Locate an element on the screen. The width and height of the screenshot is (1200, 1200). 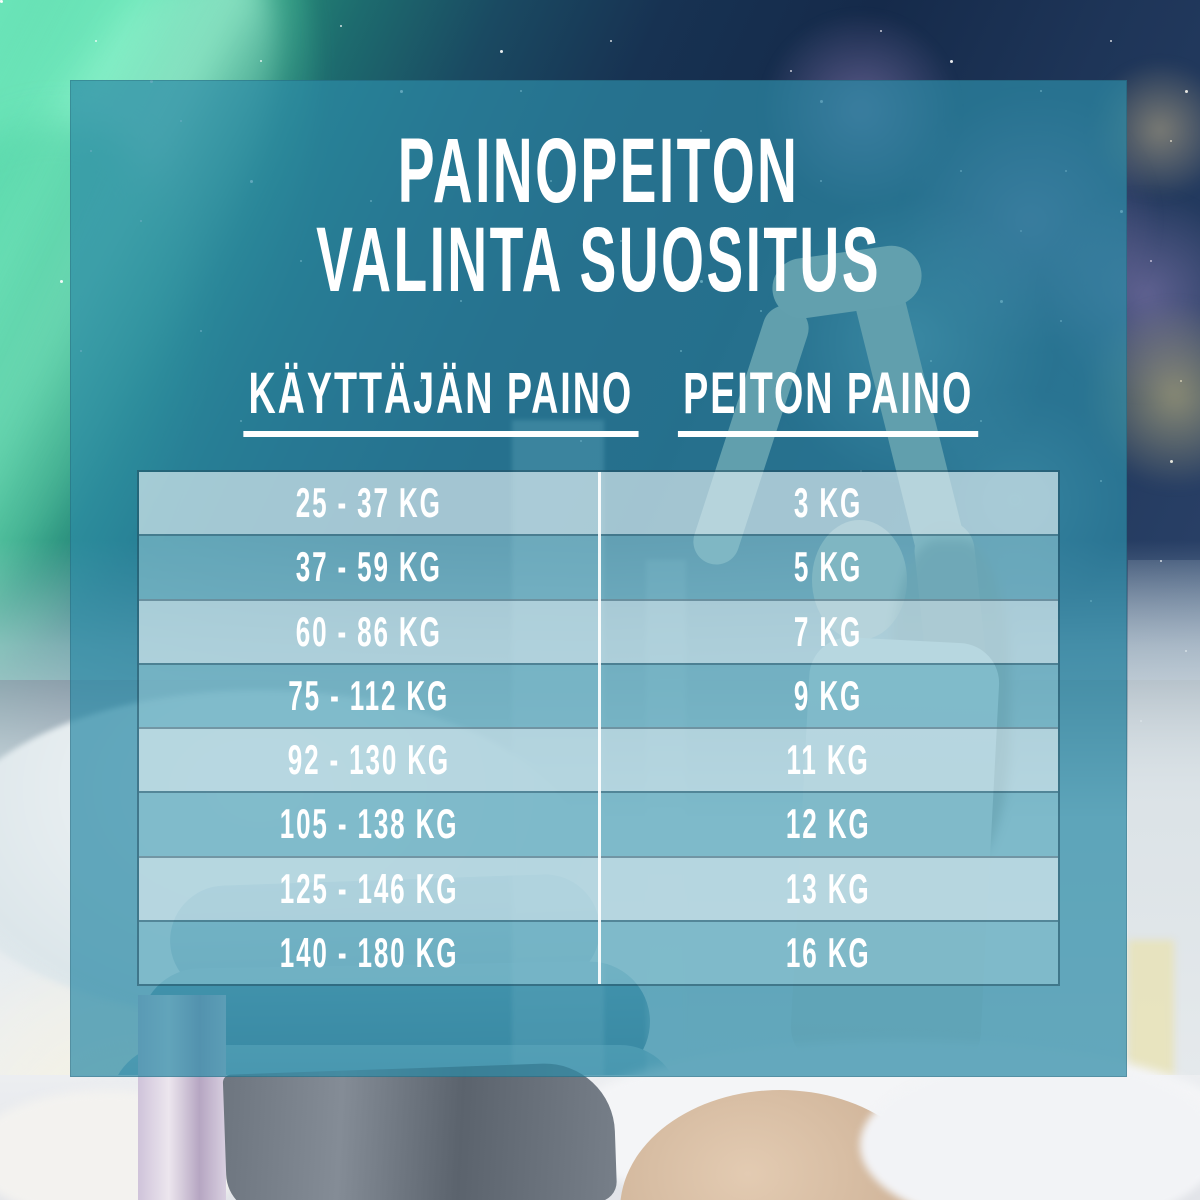
blanket-weight-cell: 5 KG is located at coordinates (828, 567).